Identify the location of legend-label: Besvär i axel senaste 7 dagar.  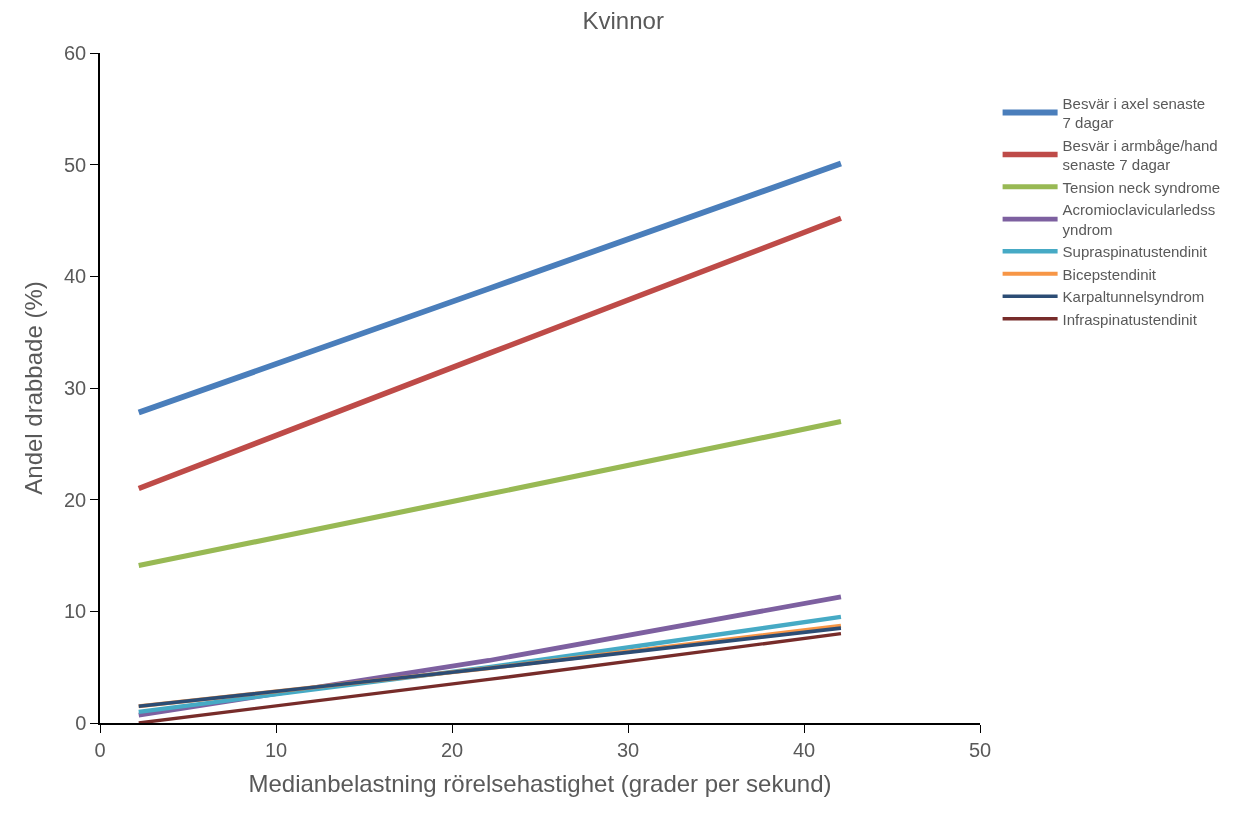
(1134, 113).